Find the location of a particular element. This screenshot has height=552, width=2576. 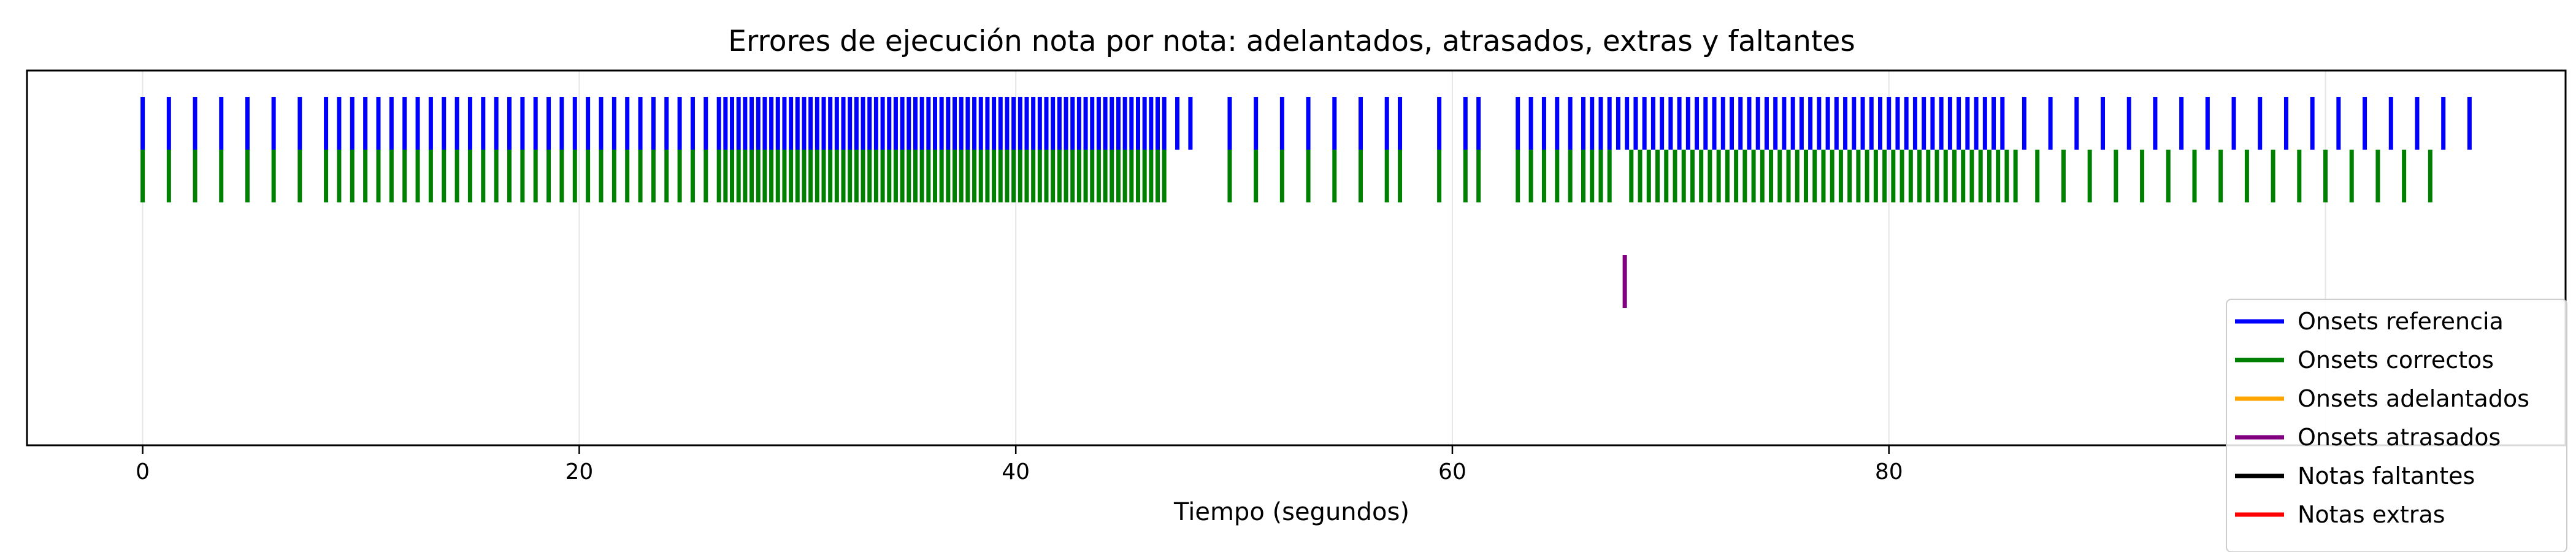

notas-faltantes-legend-label: Notas faltantes is located at coordinates (2386, 475).